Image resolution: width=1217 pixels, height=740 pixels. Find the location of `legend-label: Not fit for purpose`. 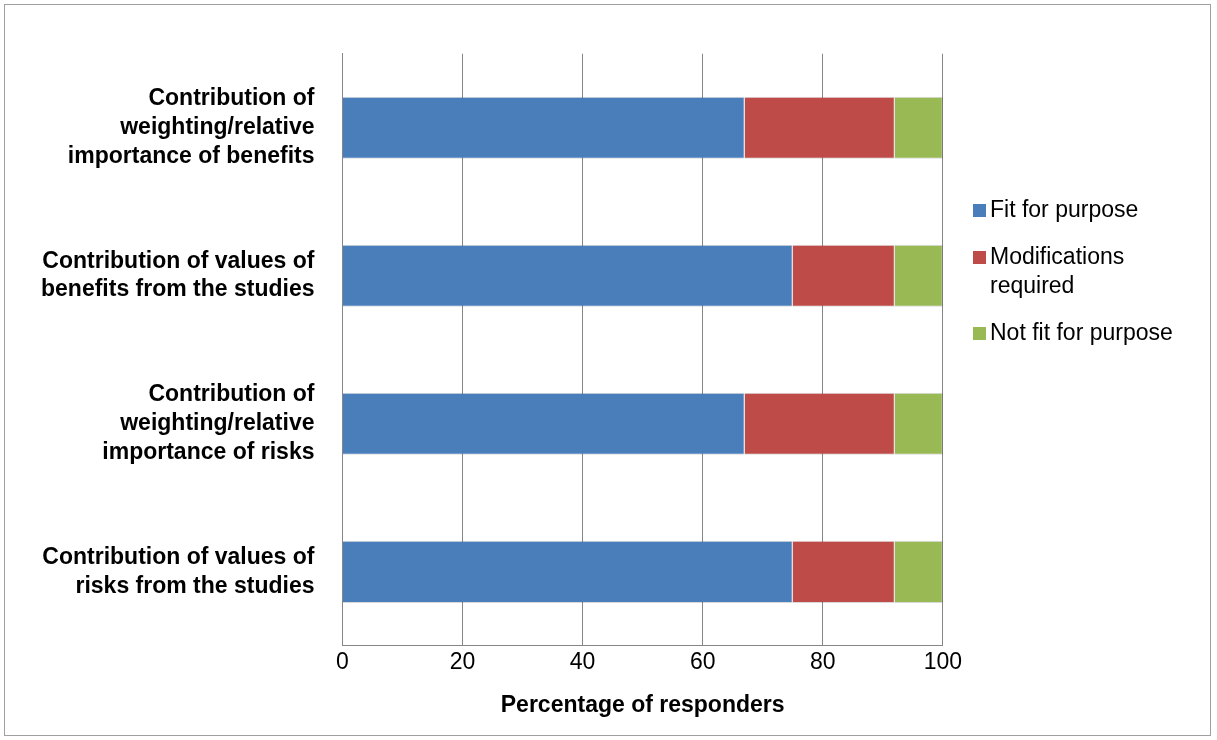

legend-label: Not fit for purpose is located at coordinates (1081, 332).